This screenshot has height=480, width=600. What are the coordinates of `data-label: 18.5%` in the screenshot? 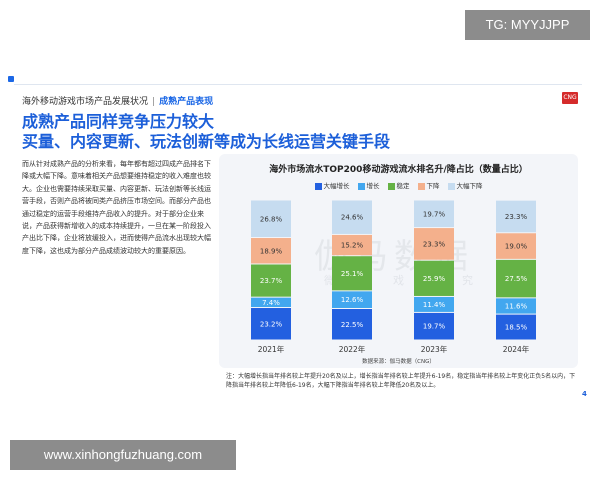 It's located at (516, 328).